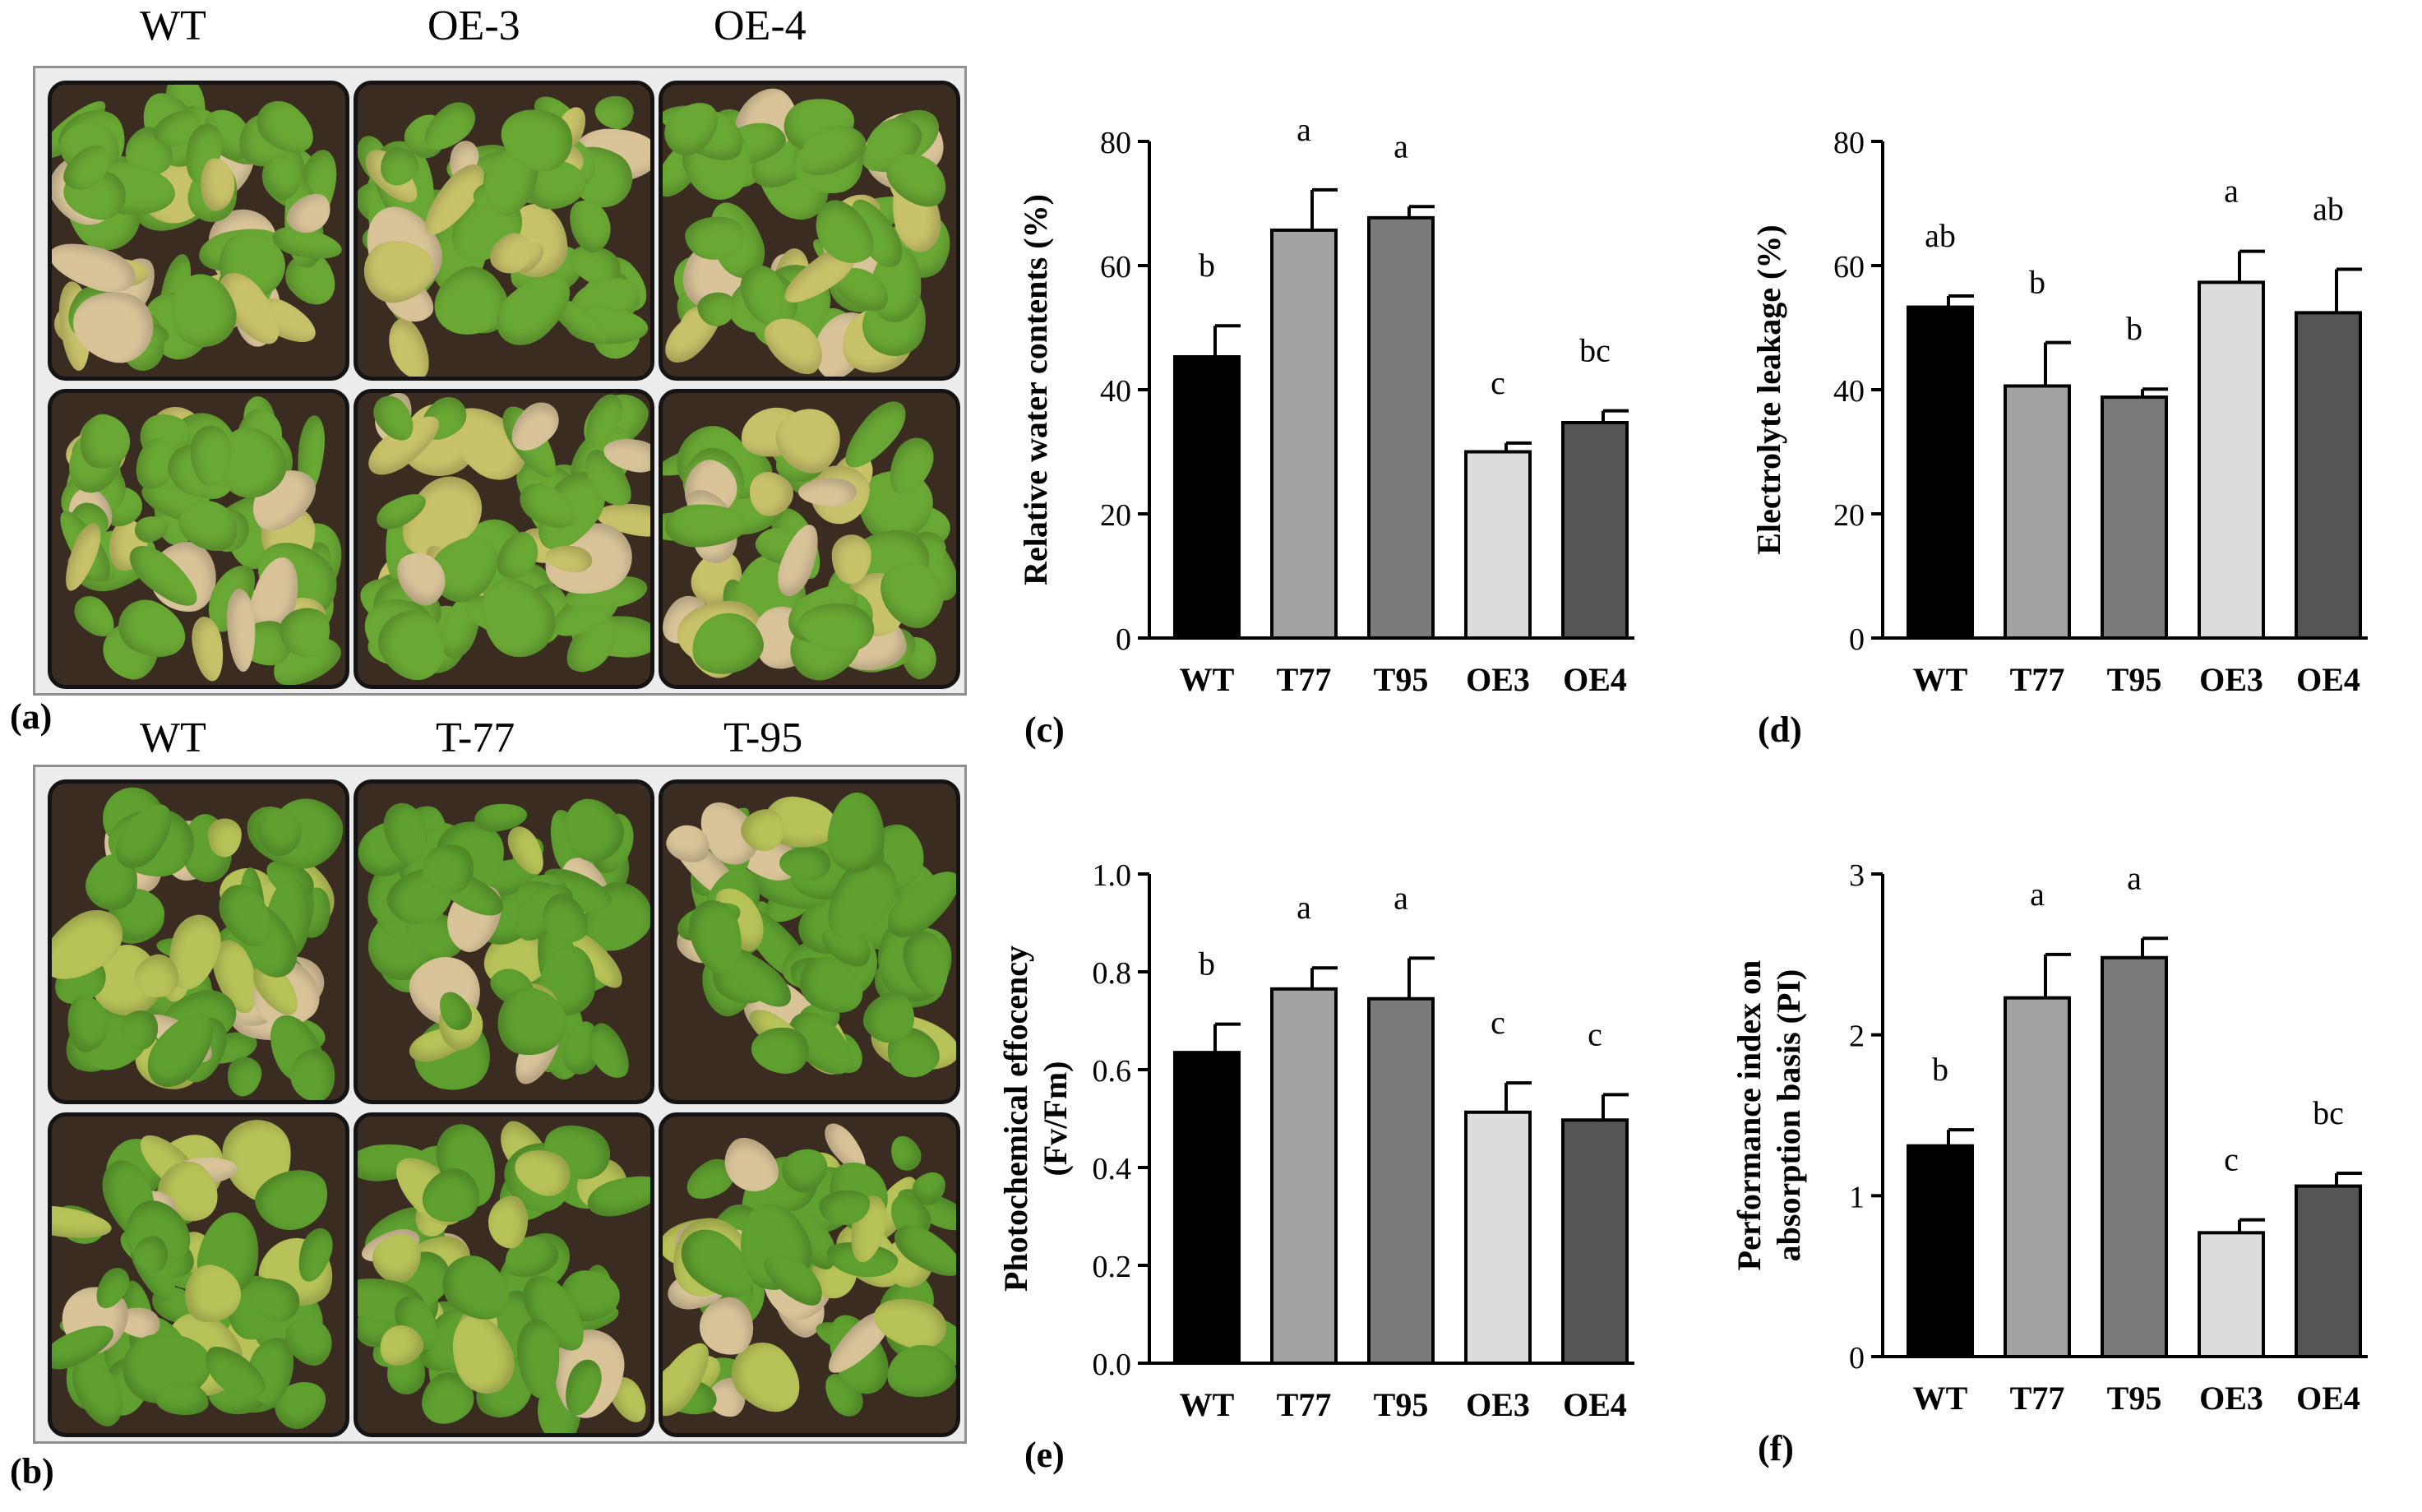 The image size is (2422, 1512). What do you see at coordinates (173, 25) in the screenshot?
I see `photo-a-label-1: WT` at bounding box center [173, 25].